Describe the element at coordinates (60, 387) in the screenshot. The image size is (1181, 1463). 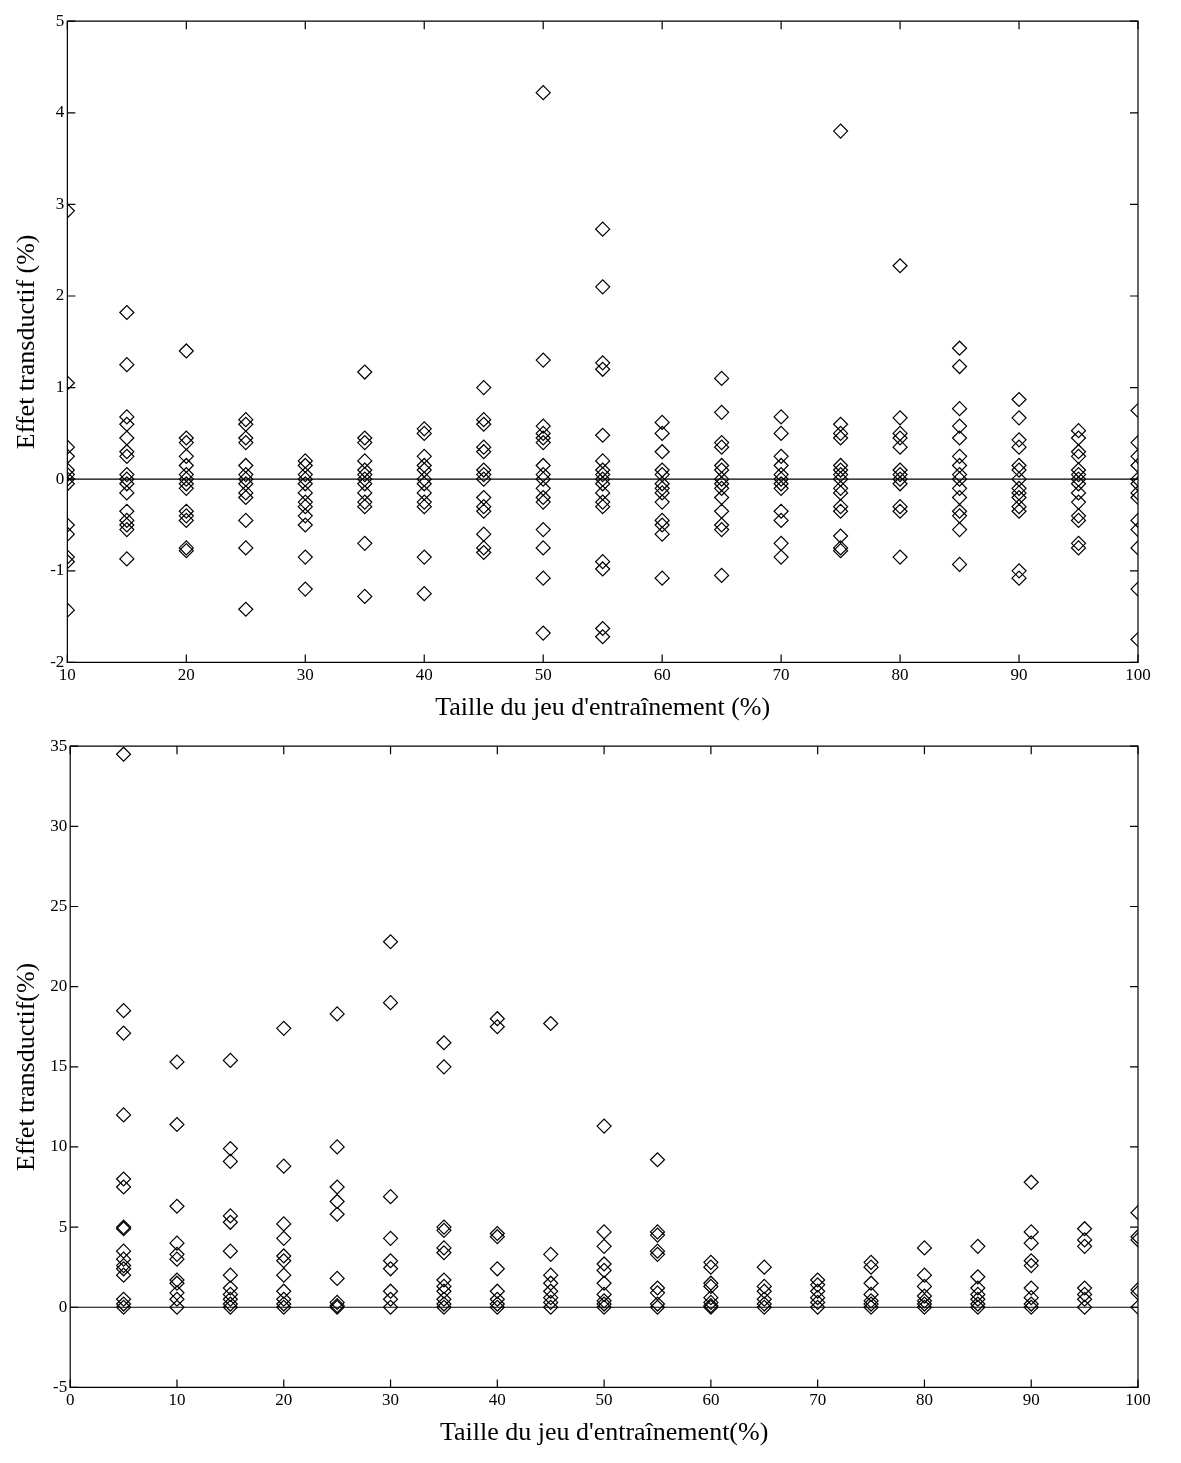
I see `y-tick-label: 1` at that location.